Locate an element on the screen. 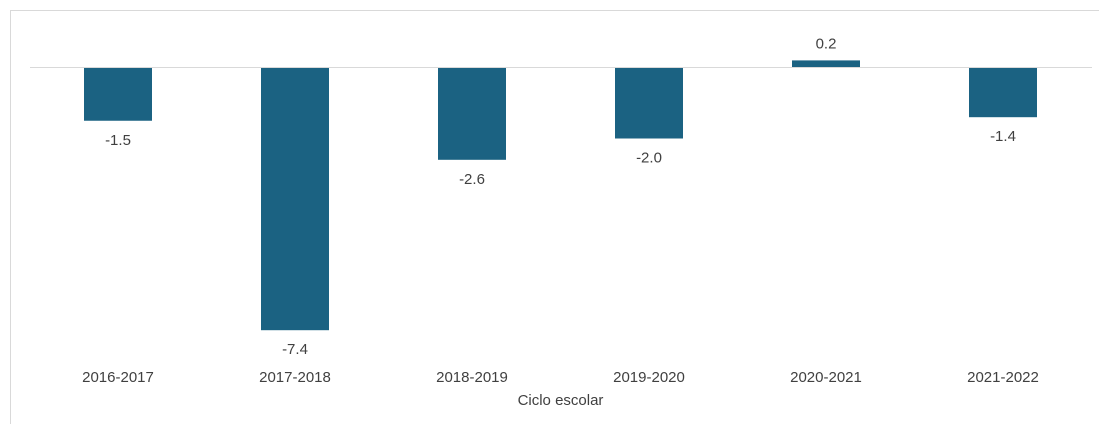  category-label-2021-2022: 2021-2022 is located at coordinates (1003, 377).